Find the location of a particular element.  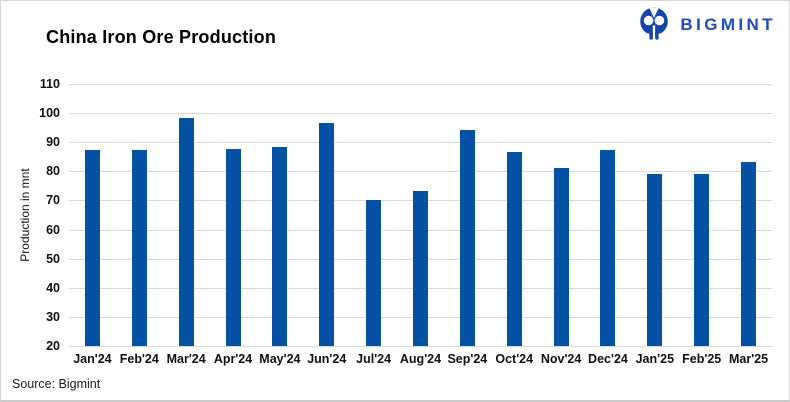

x-tick-label: Dec'24 is located at coordinates (608, 359).